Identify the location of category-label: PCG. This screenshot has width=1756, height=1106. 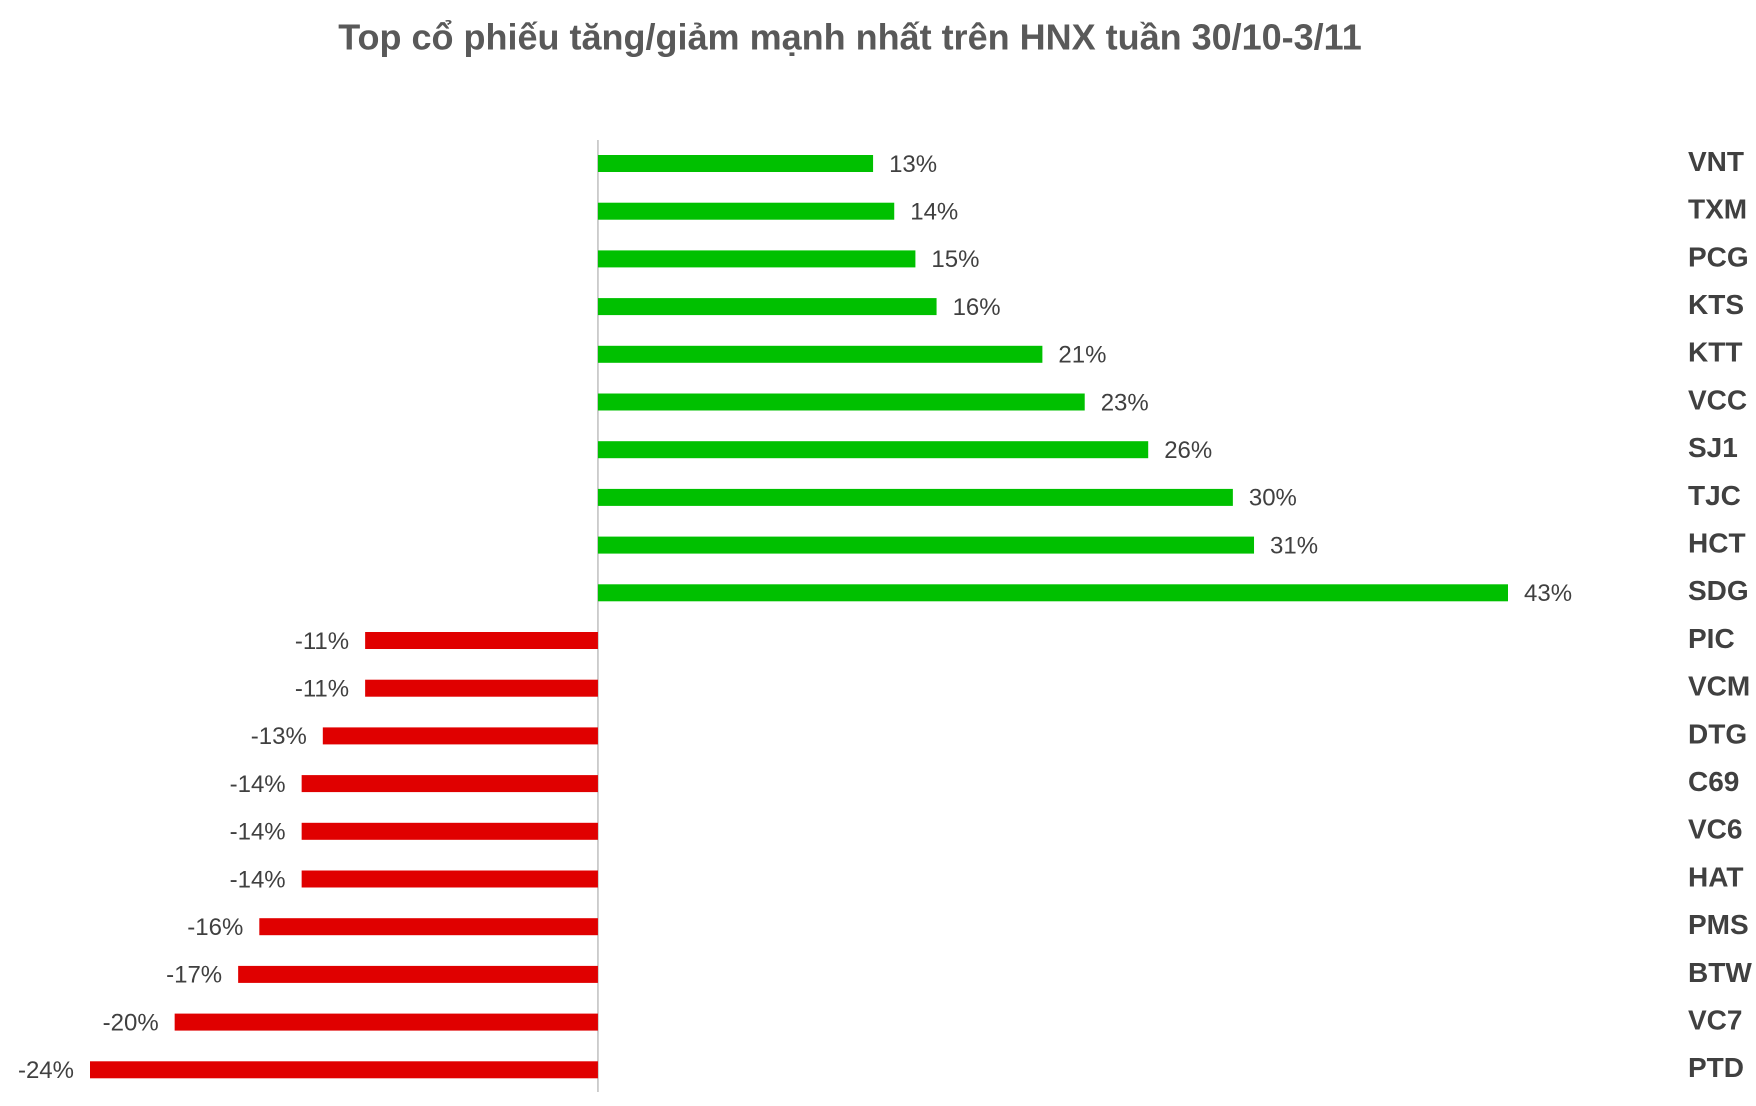
(1718, 256).